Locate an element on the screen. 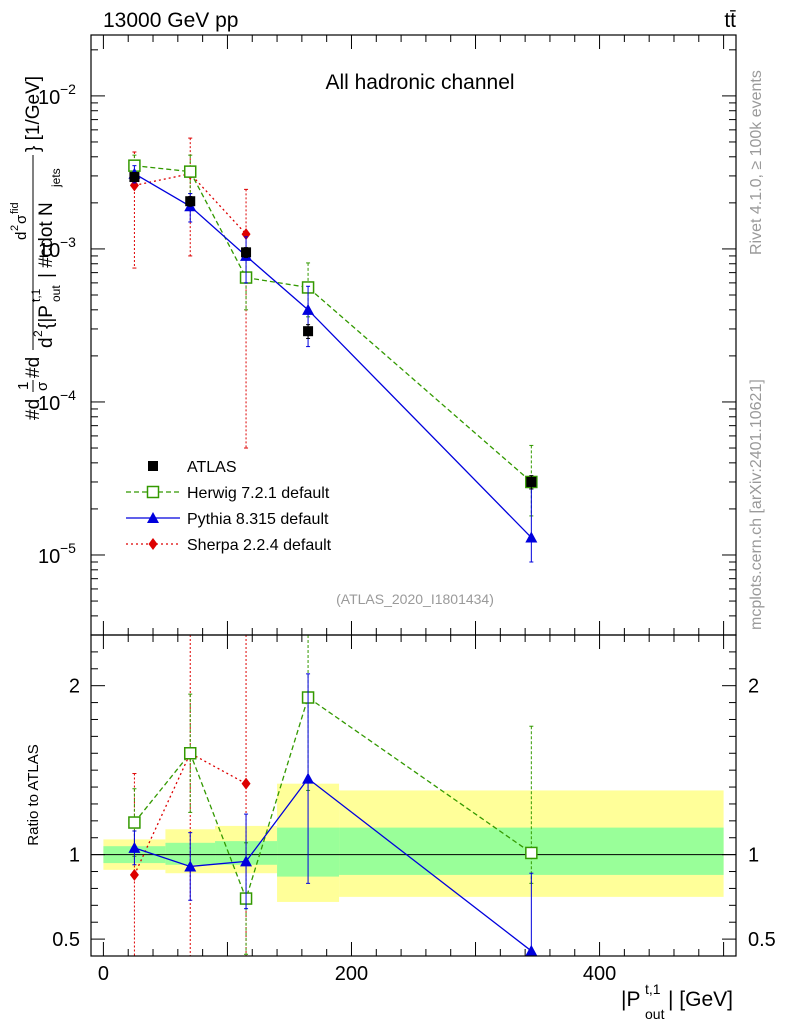 The image size is (786, 1024). ylabel-part-a: #d is located at coordinates (33, 409).